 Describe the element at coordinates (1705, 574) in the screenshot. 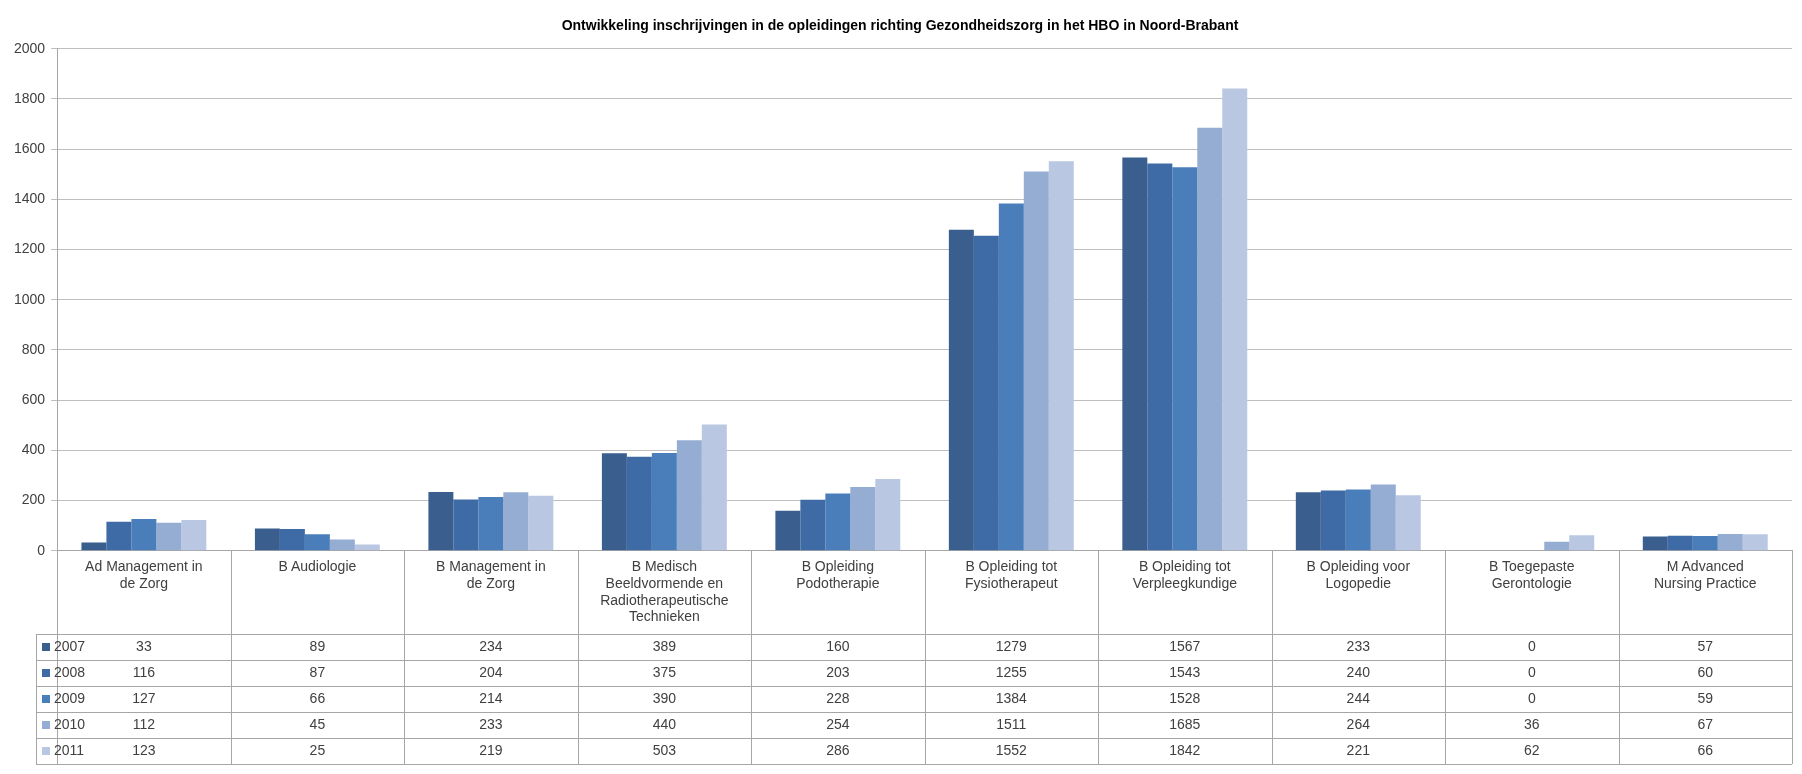

I see `x-tick-label: M Advanced Nursing Practice` at that location.